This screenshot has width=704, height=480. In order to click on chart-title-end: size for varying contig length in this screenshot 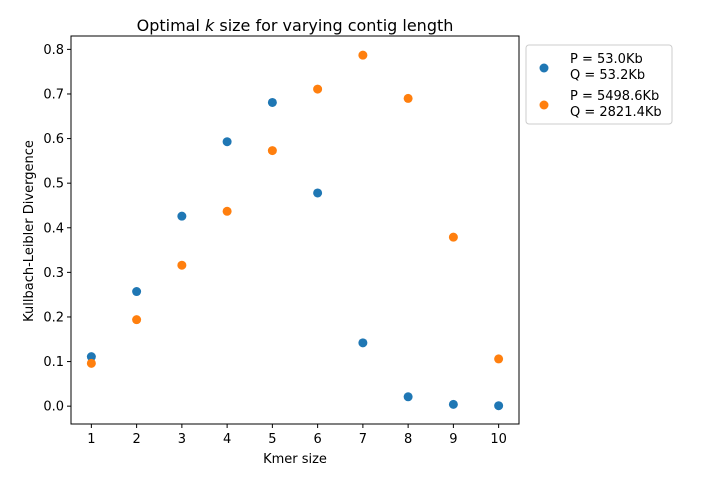, I will do `click(333, 25)`.